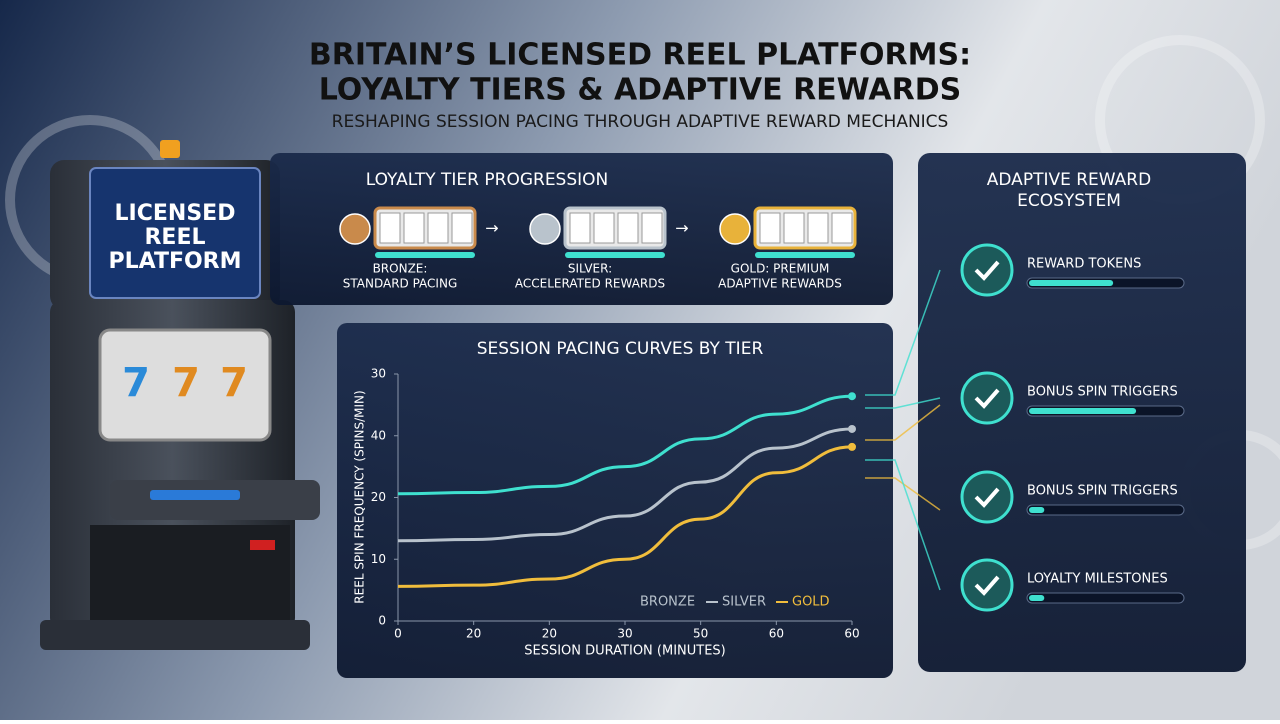  I want to click on reward-title: ECOSYSTEM, so click(1069, 201).